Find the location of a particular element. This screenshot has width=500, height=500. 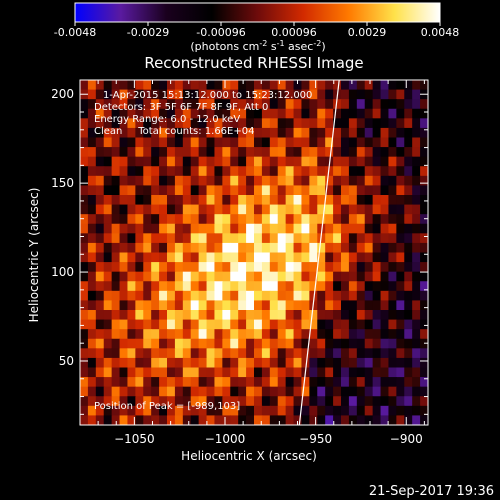

y-tick-label: 50 is located at coordinates (66, 361).